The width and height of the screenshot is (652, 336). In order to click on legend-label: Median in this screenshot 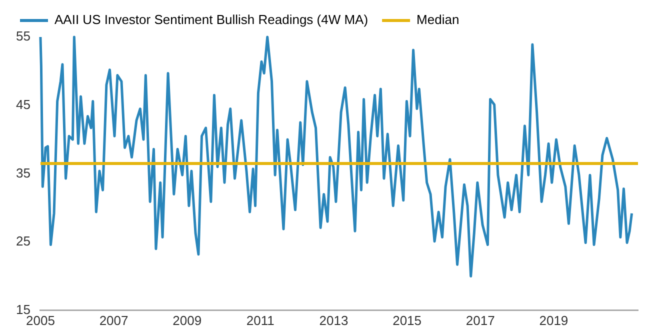, I will do `click(438, 20)`.